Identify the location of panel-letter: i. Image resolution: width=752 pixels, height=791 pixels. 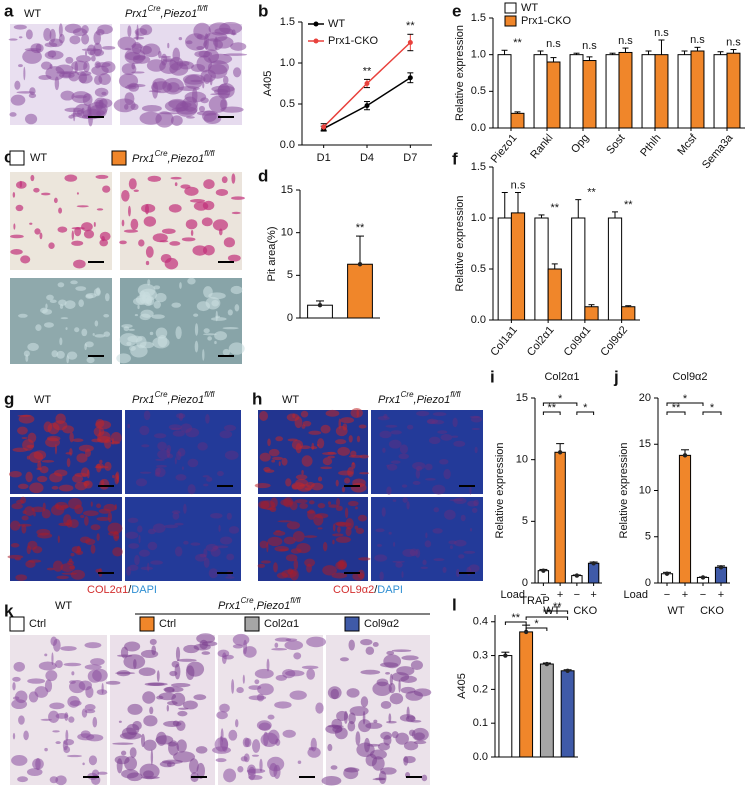
(492, 376).